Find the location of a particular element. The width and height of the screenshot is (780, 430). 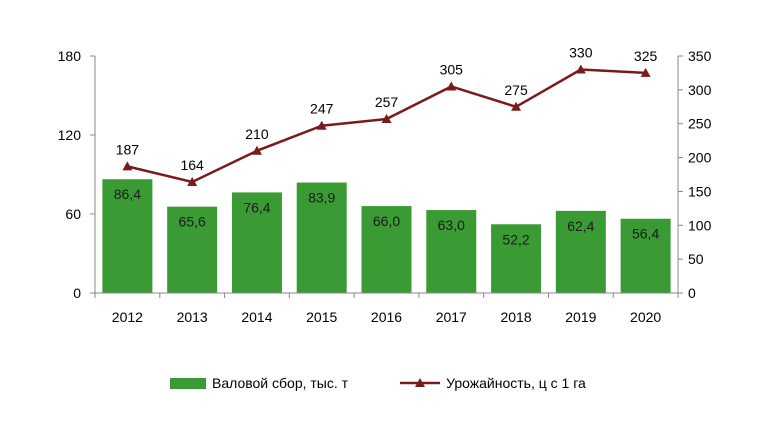

legend-item-line: Урожайность, ц с 1 га is located at coordinates (493, 383).